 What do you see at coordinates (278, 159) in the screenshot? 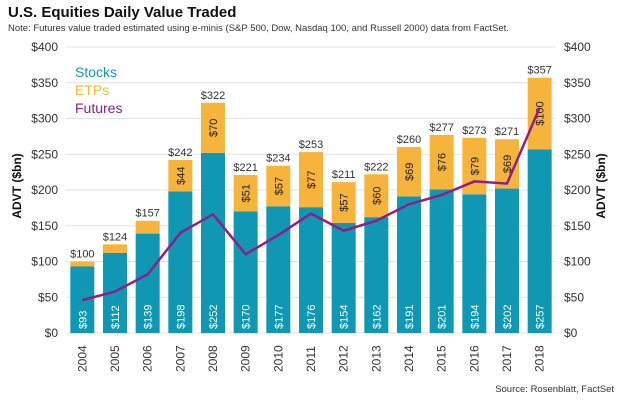
I see `bar-total-label: $234` at bounding box center [278, 159].